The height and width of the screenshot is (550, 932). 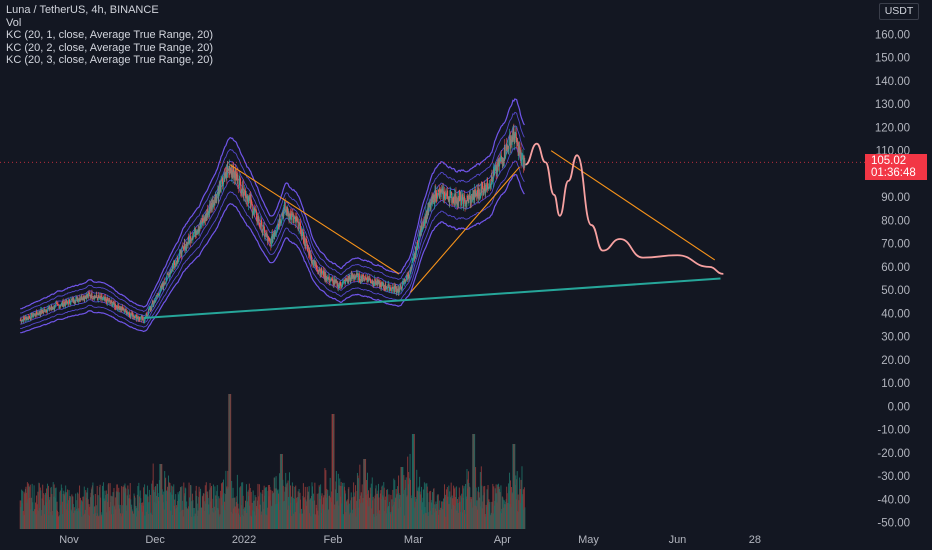 What do you see at coordinates (82, 10) in the screenshot?
I see `symbol-title: Luna / TetherUS, 4h, BINANCE` at bounding box center [82, 10].